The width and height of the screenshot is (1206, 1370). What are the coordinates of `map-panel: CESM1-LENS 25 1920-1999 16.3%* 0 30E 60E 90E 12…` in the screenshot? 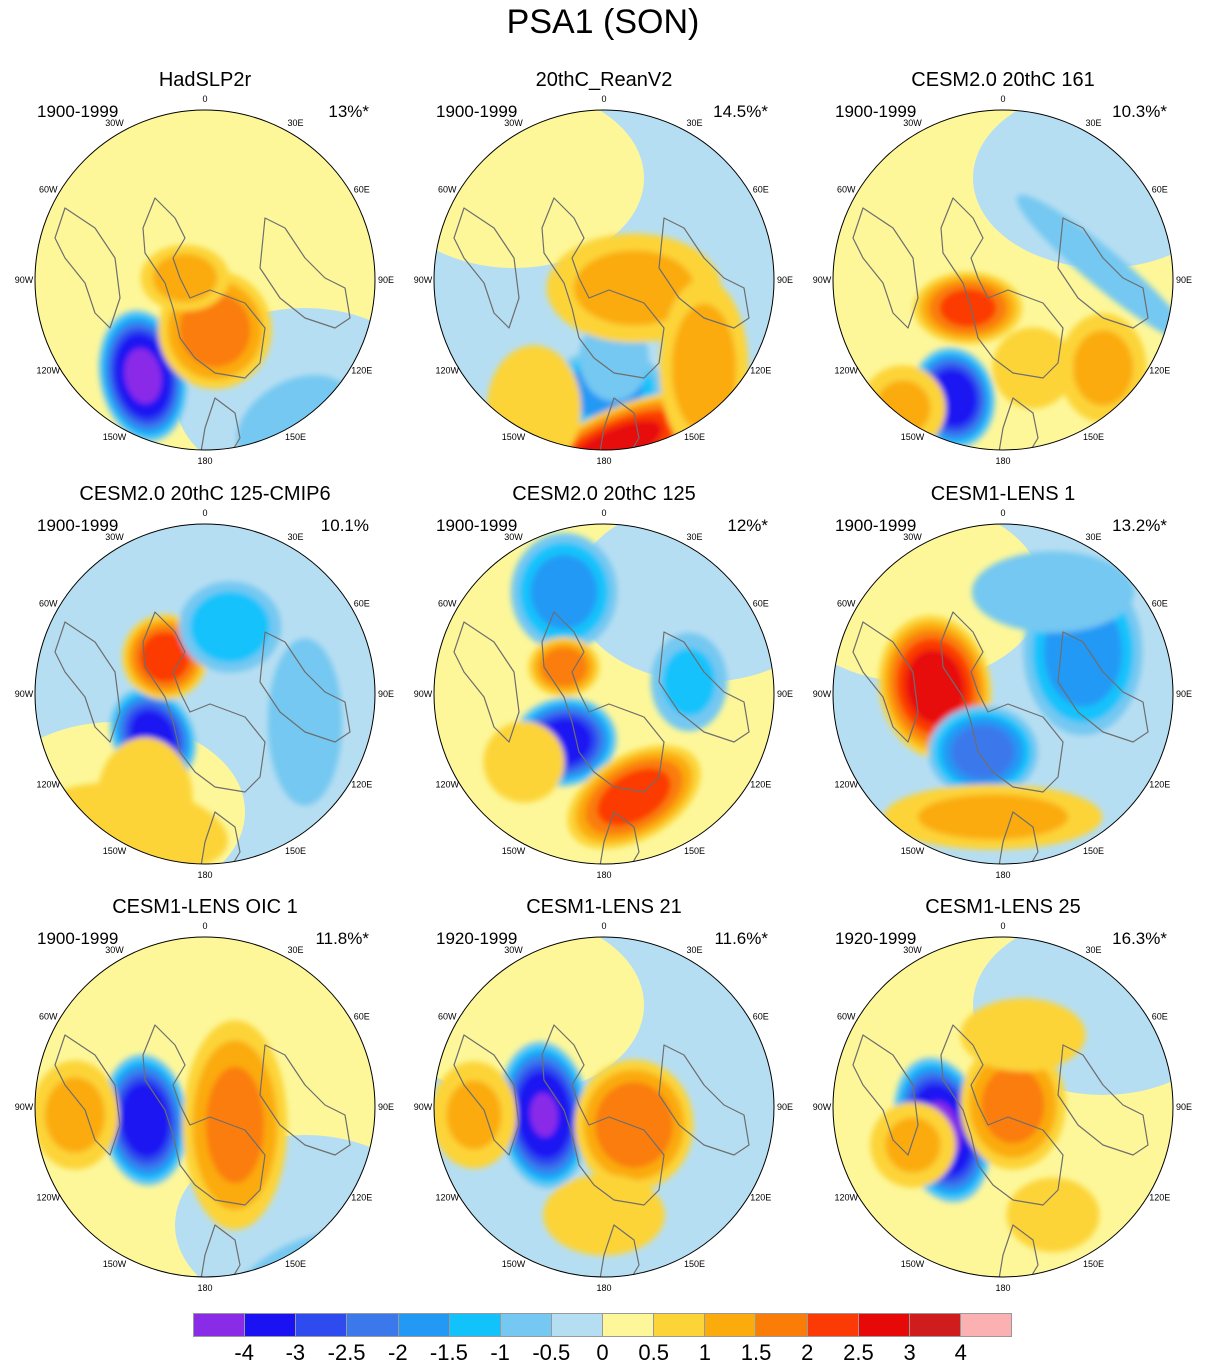 It's located at (1003, 1100).